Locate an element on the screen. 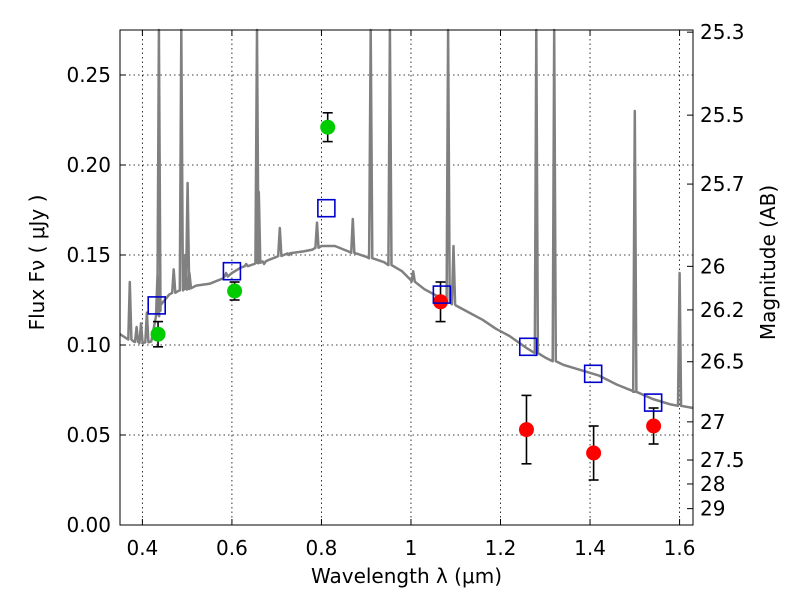 The height and width of the screenshot is (600, 800). right-tick-label: 29 is located at coordinates (712, 509).